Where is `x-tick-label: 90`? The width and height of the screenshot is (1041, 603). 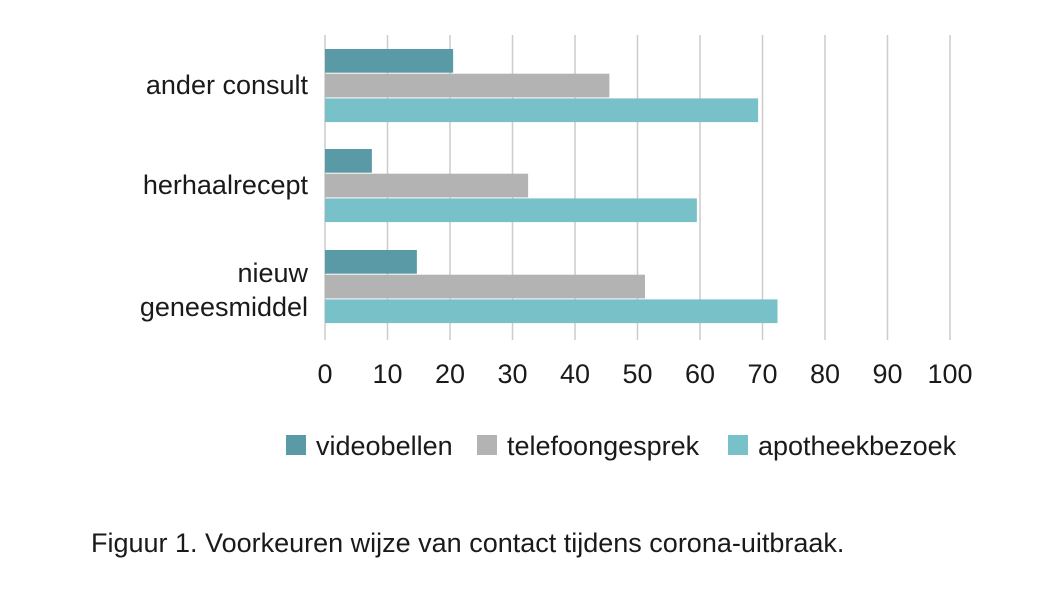
x-tick-label: 90 is located at coordinates (887, 374).